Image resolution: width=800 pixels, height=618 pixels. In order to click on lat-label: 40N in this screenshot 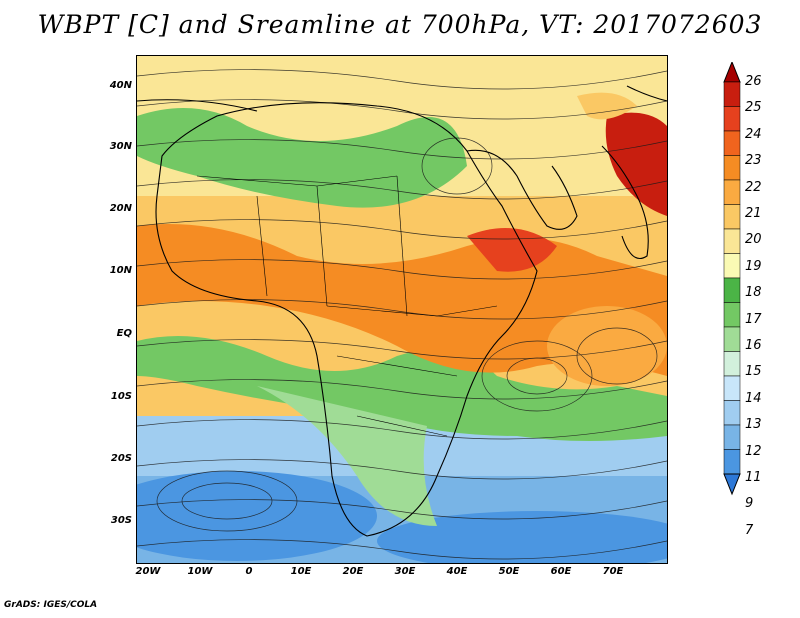, I will do `click(120, 85)`.